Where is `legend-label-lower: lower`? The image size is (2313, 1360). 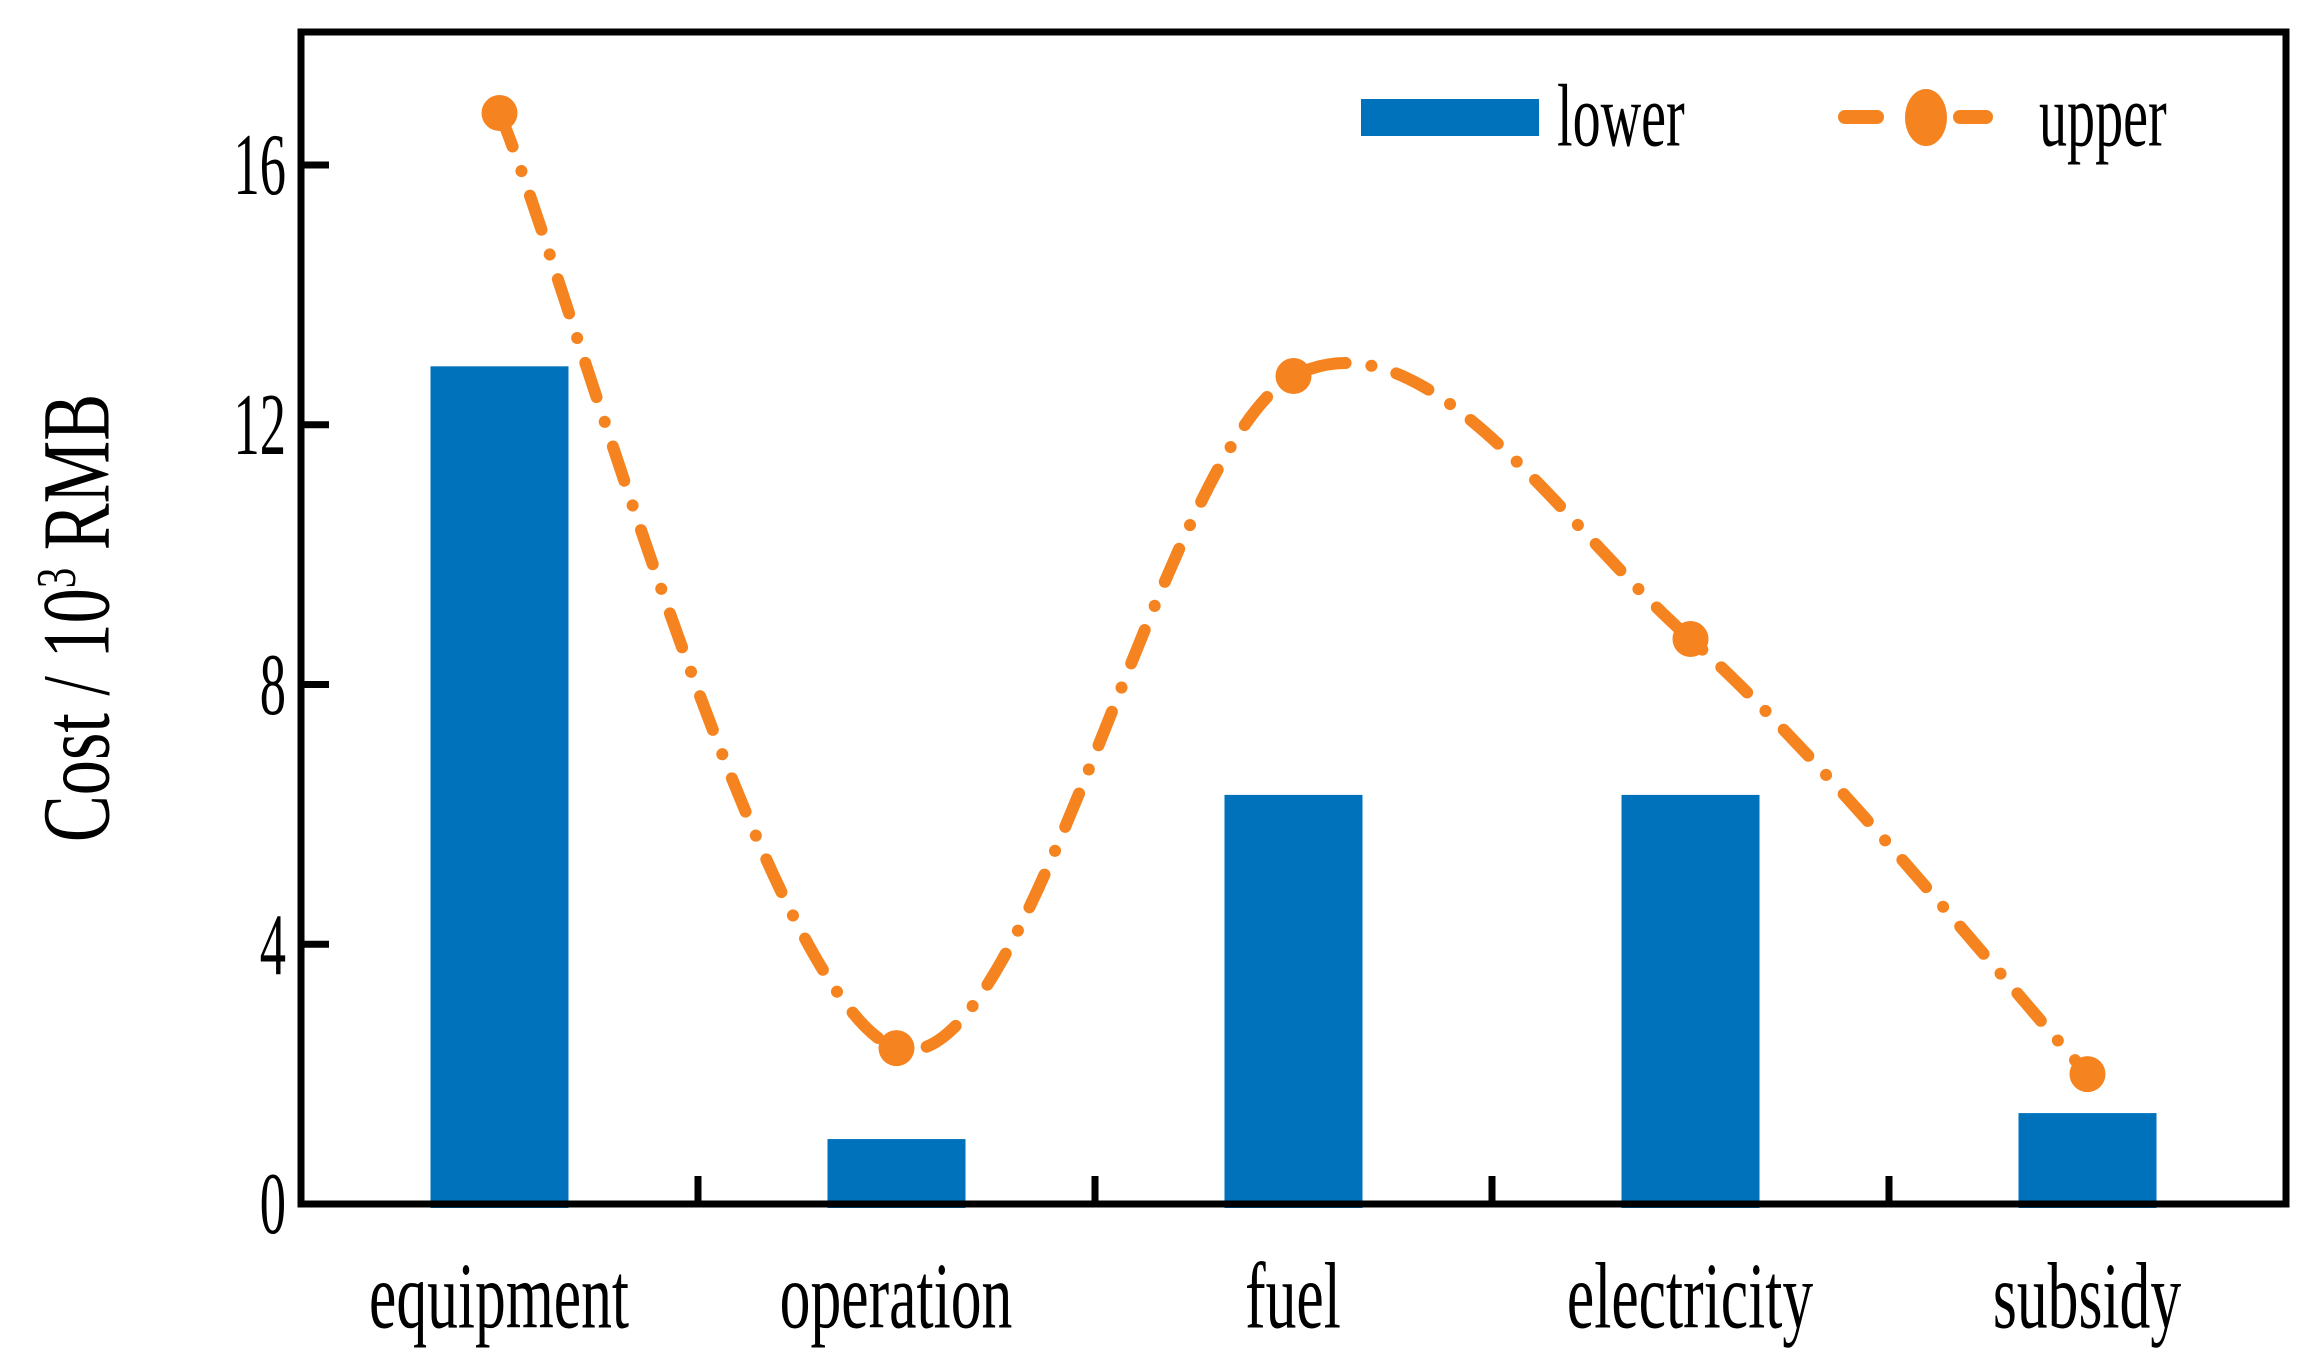 legend-label-lower: lower is located at coordinates (1621, 116).